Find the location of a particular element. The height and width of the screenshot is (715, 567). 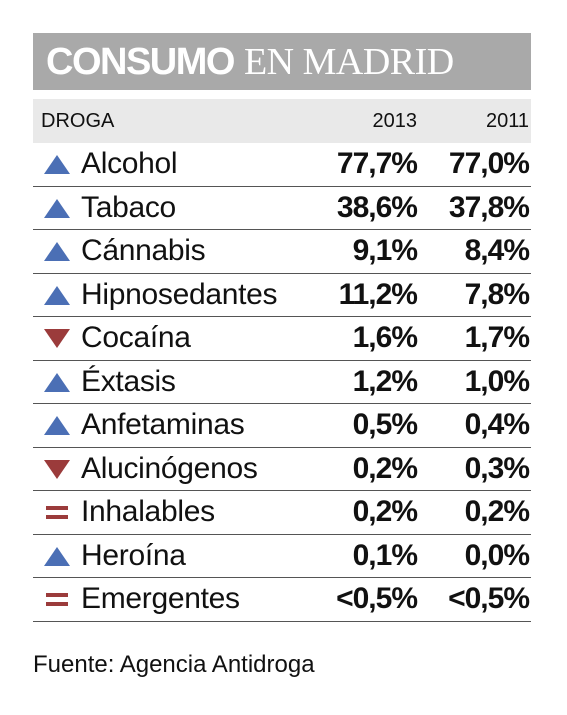

drug-name: Éxtasis is located at coordinates (128, 381).